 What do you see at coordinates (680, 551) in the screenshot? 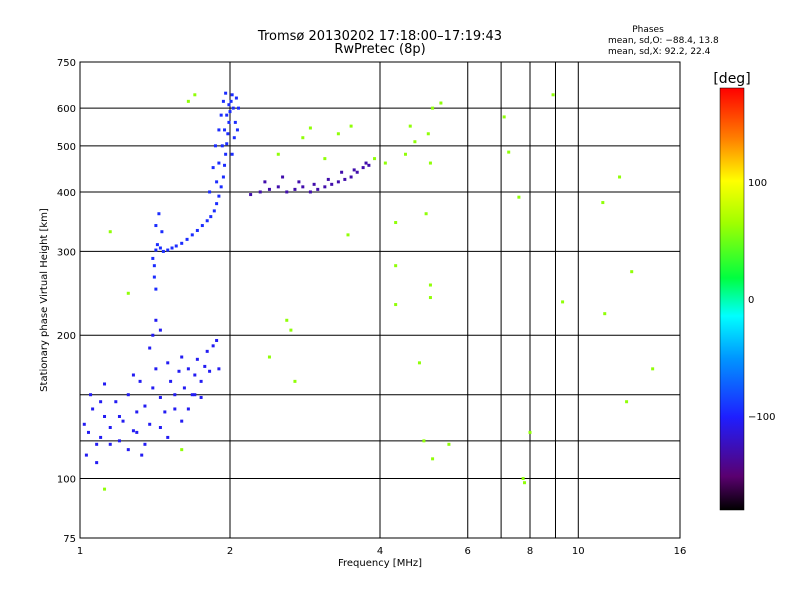
I see `x-tick-label: 16` at bounding box center [680, 551].